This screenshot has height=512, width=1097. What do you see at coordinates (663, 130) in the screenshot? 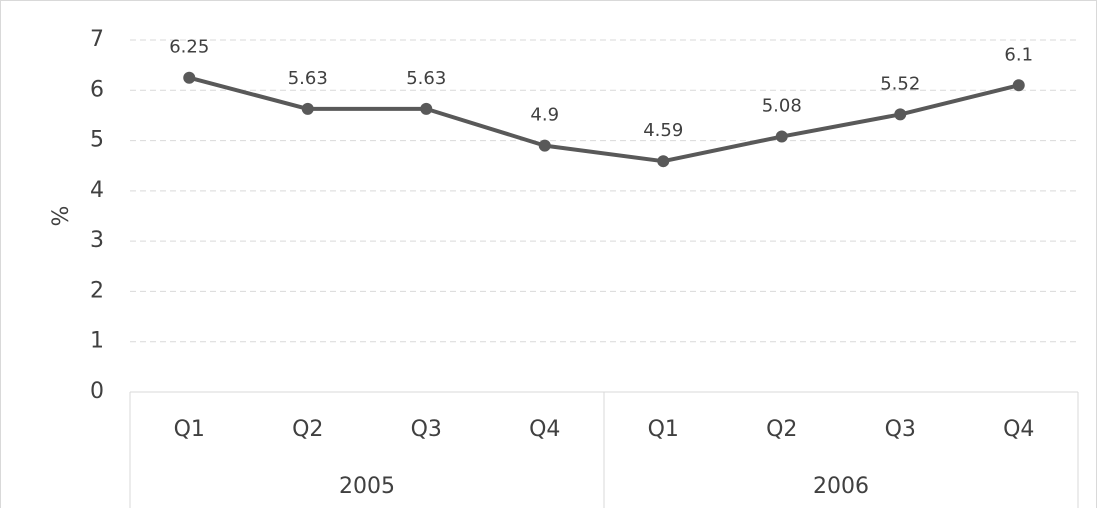
I see `data-label: 4.59` at bounding box center [663, 130].